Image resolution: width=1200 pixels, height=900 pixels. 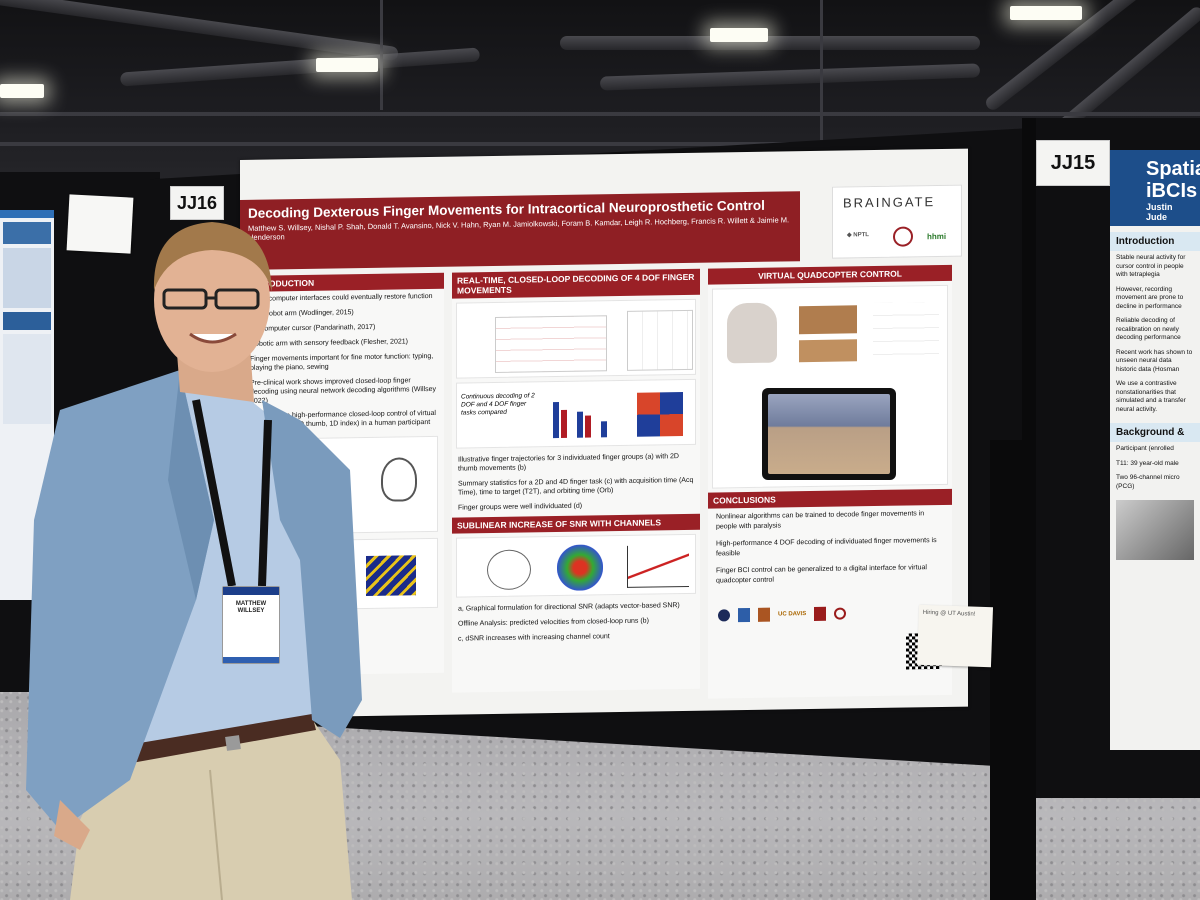 What do you see at coordinates (1145, 448) in the screenshot?
I see `right-poster-background-line: Participant (enrolled` at bounding box center [1145, 448].